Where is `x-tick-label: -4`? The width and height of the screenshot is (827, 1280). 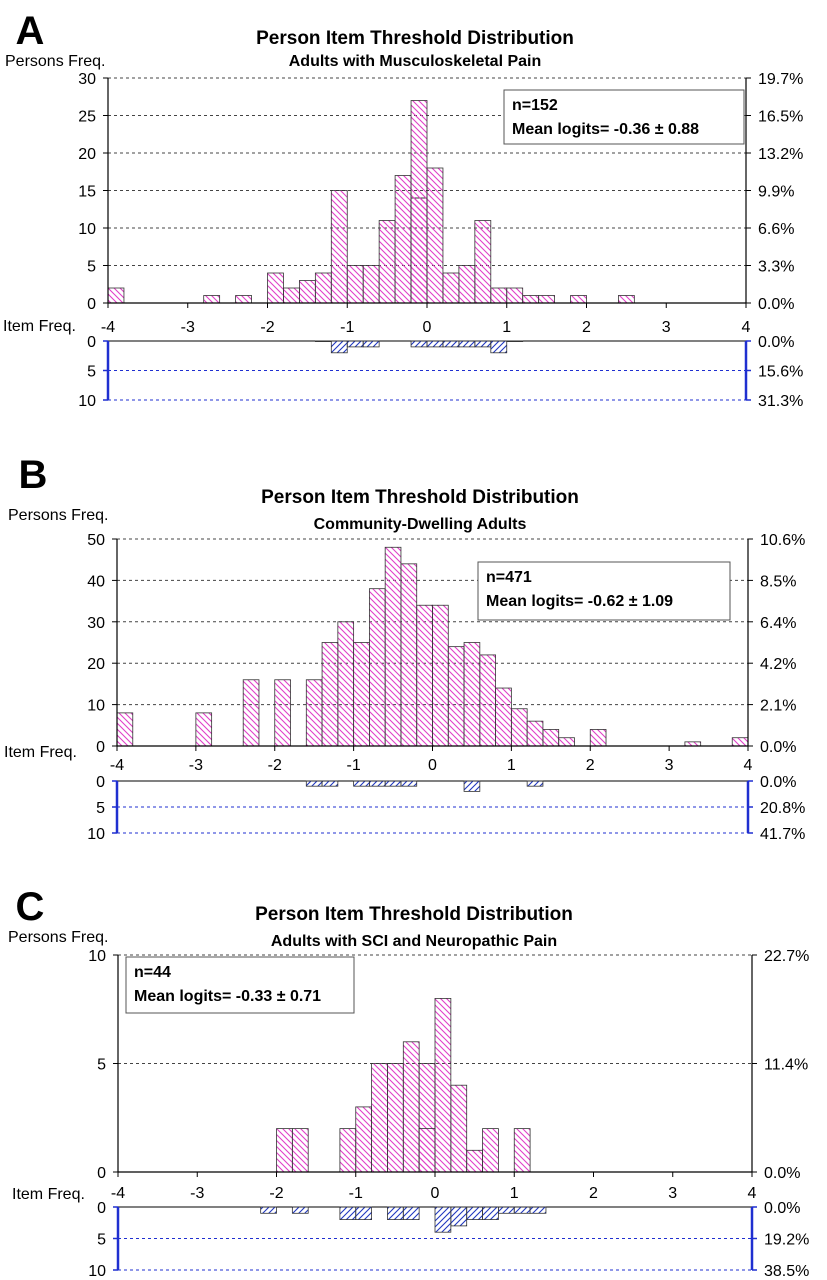
x-tick-label: -4 is located at coordinates (117, 765).